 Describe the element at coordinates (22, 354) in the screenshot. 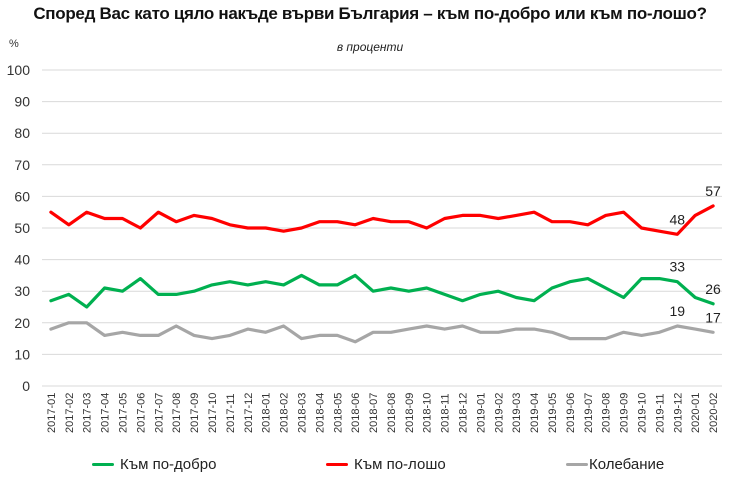

I see `y-tick-label: 10` at that location.